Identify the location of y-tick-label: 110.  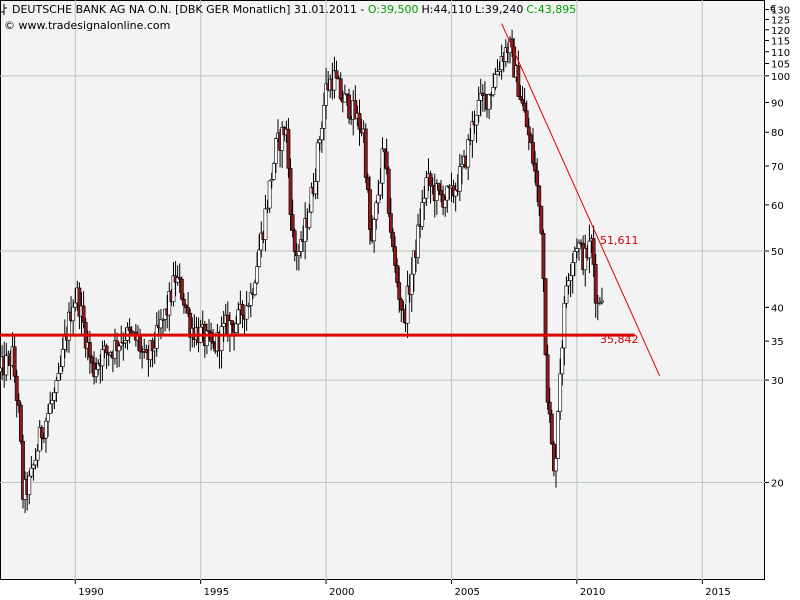
(780, 53).